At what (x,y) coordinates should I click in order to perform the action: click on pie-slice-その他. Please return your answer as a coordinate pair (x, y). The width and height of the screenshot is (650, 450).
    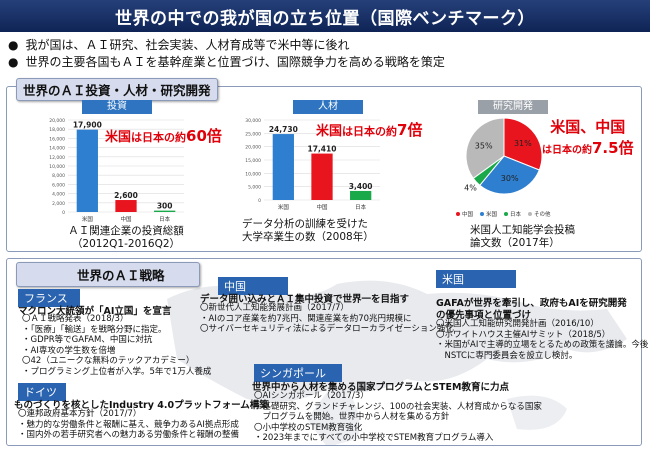
    Looking at the image, I should click on (485, 148).